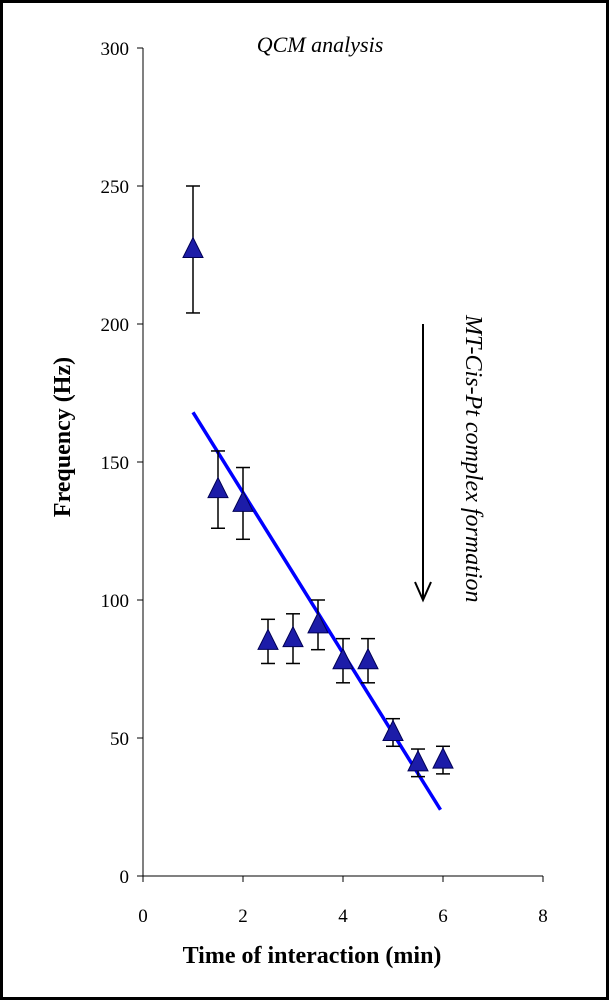 The width and height of the screenshot is (609, 1000). Describe the element at coordinates (125, 877) in the screenshot. I see `y-tick-label: 0` at that location.